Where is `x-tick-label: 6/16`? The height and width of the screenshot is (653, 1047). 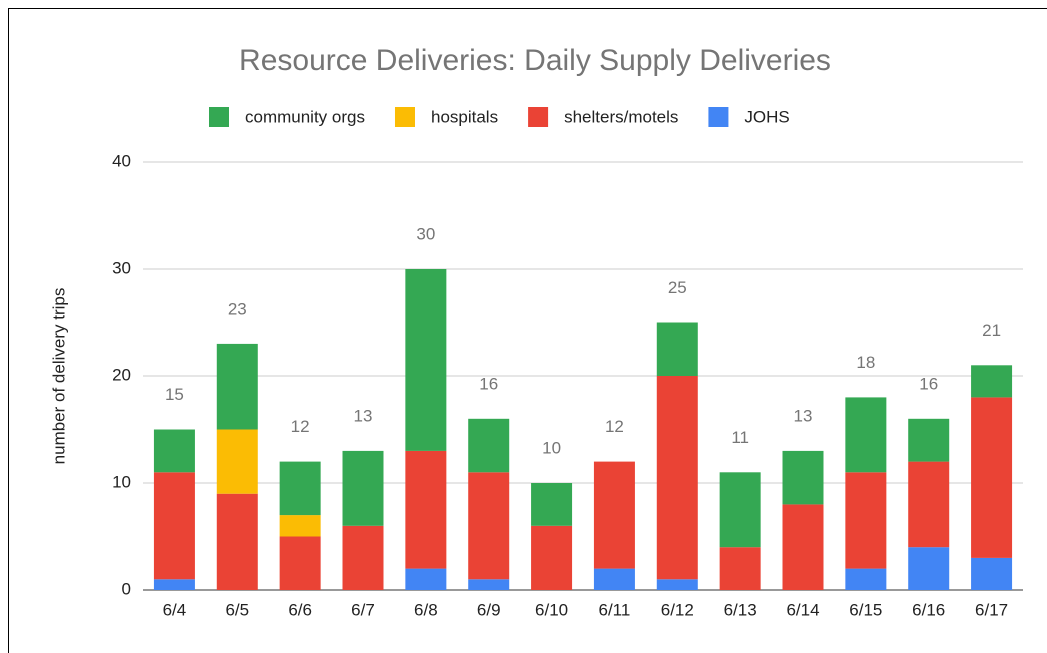 x-tick-label: 6/16 is located at coordinates (928, 609).